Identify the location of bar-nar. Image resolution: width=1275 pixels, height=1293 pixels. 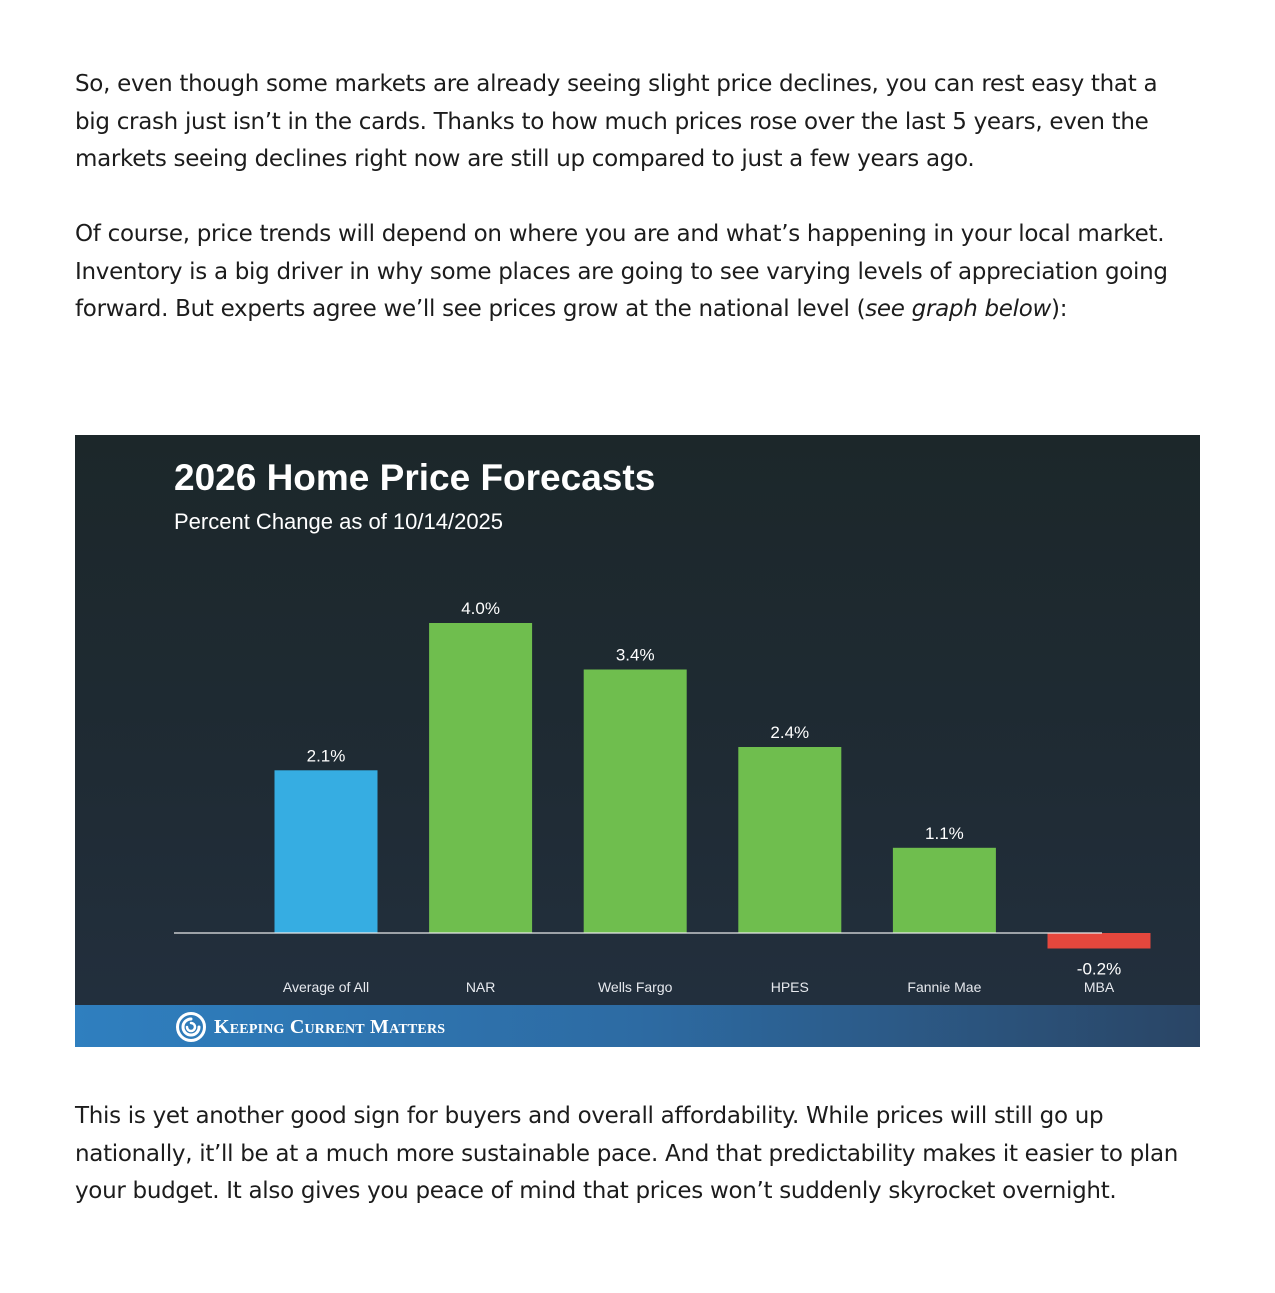
(481, 778).